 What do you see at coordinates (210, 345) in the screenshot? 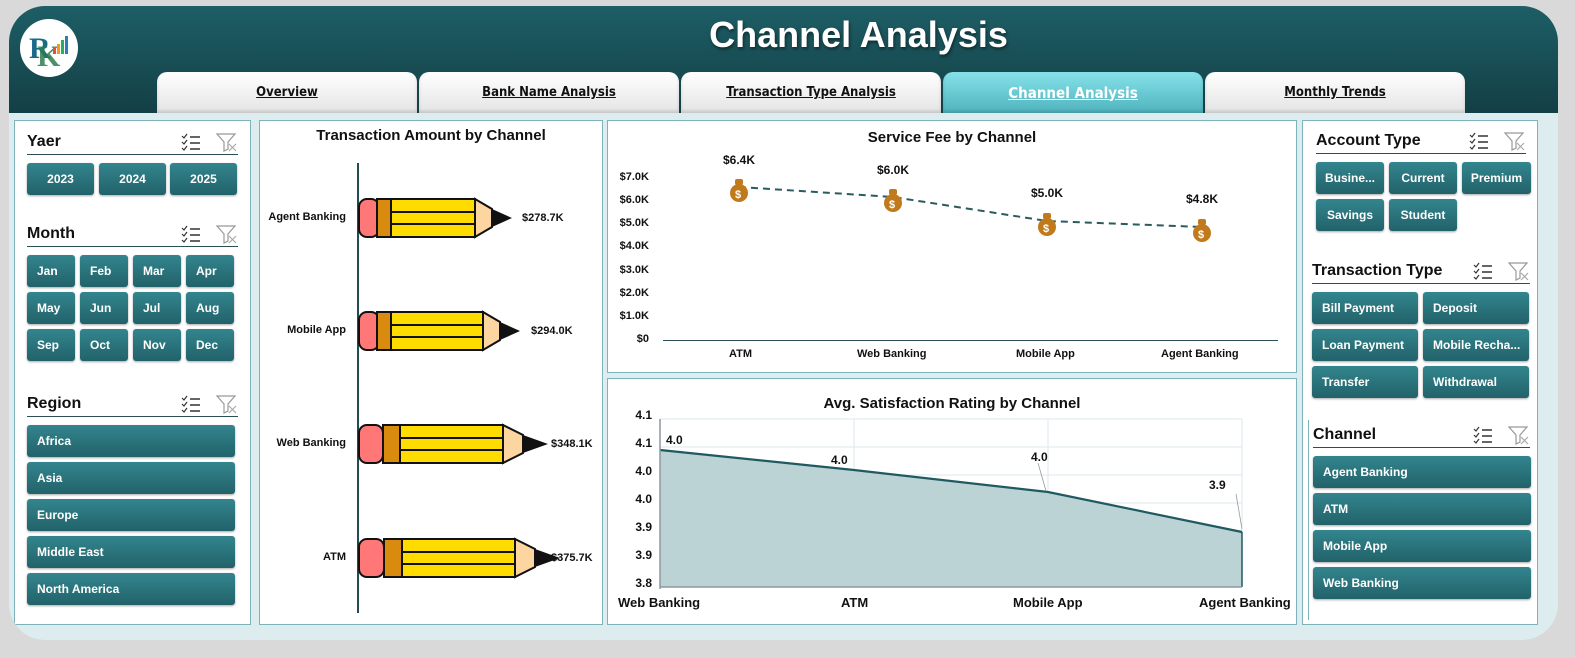
I see `month-dec-button: Dec` at bounding box center [210, 345].